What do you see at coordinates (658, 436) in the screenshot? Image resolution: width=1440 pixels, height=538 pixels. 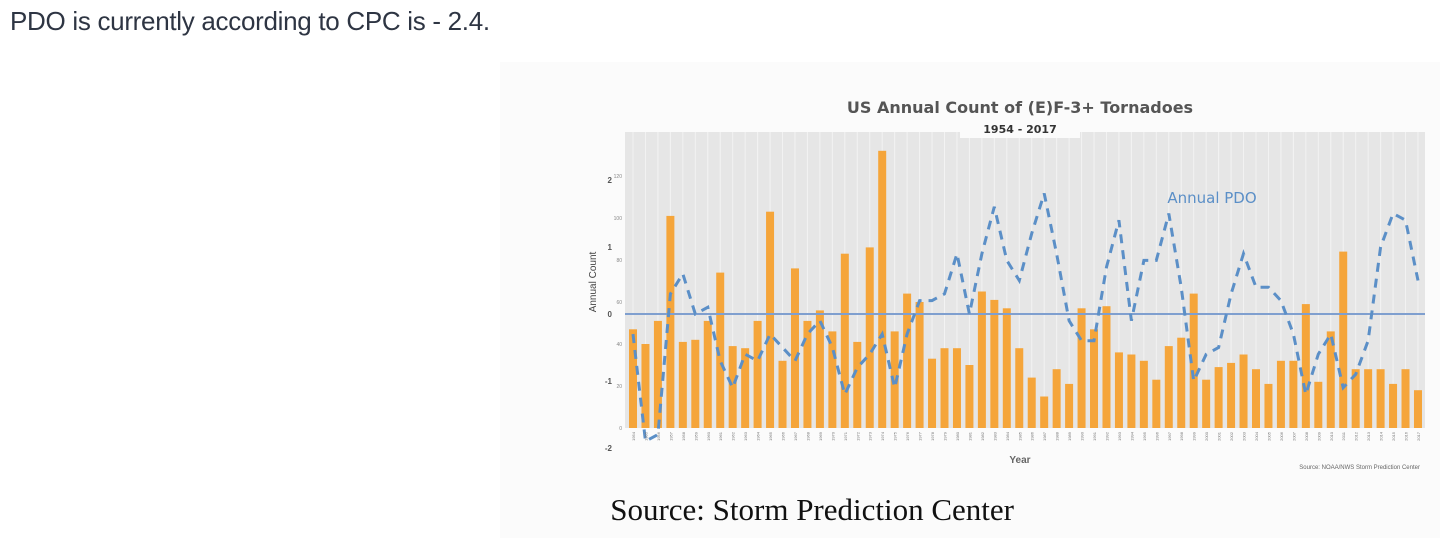 I see `x-tick-label: 1956` at bounding box center [658, 436].